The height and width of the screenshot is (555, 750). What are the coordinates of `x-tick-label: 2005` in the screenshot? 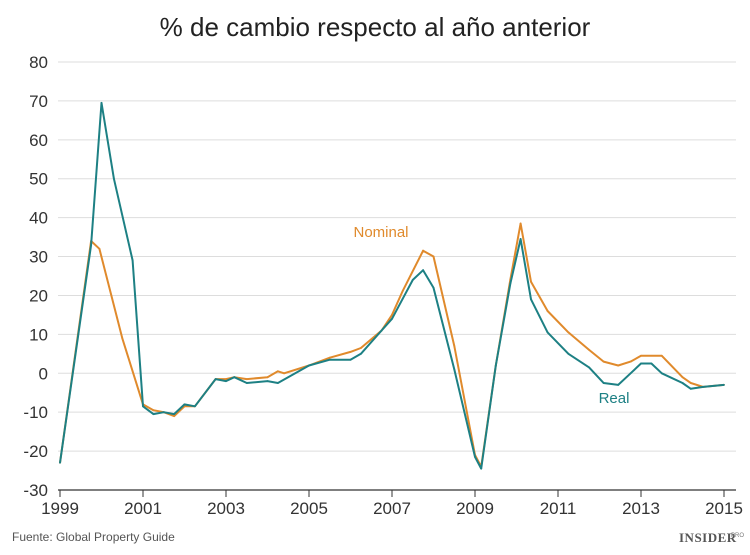 It's located at (309, 508).